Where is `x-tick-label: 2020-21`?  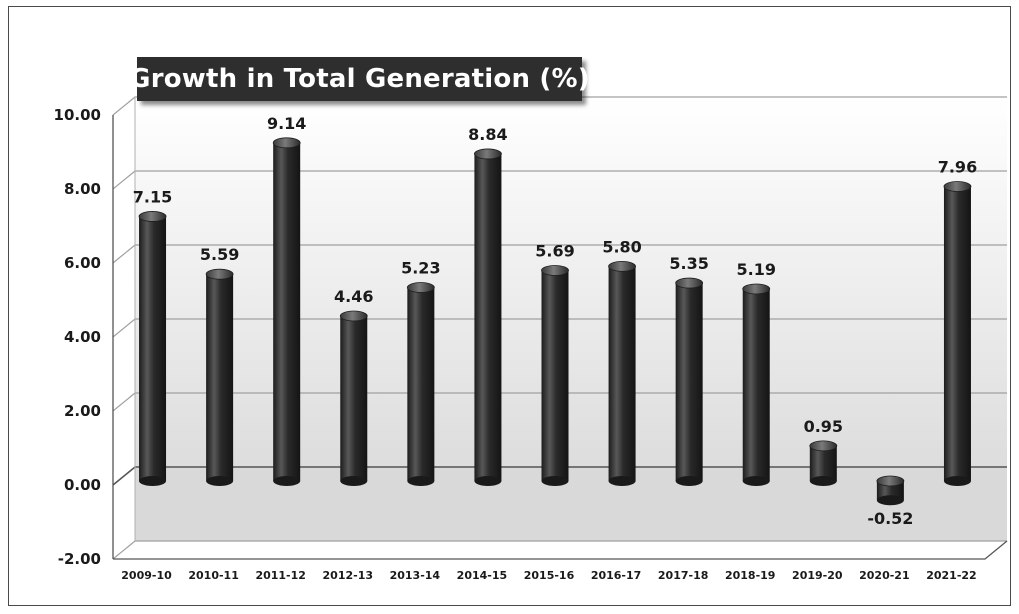
x-tick-label: 2020-21 is located at coordinates (884, 575).